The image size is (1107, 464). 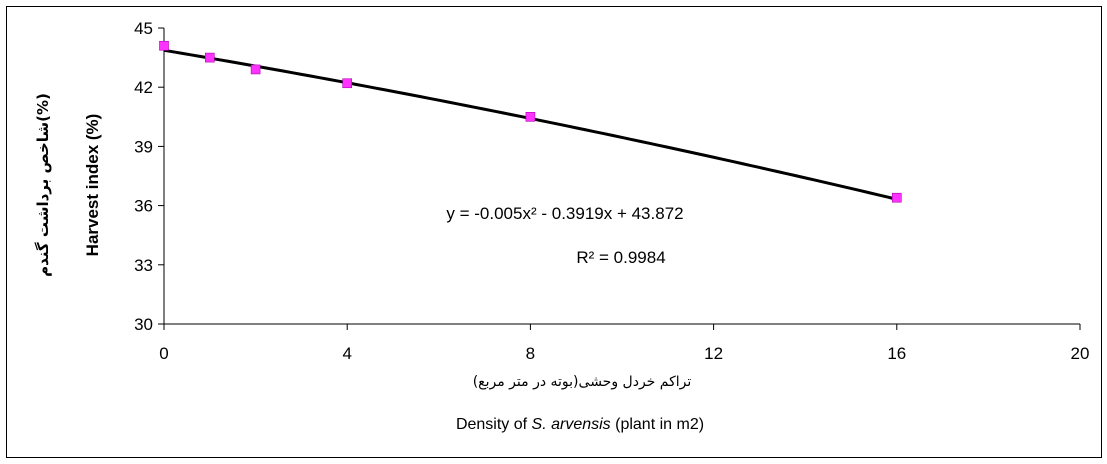 I want to click on x-tick-label: 4, so click(x=346, y=353).